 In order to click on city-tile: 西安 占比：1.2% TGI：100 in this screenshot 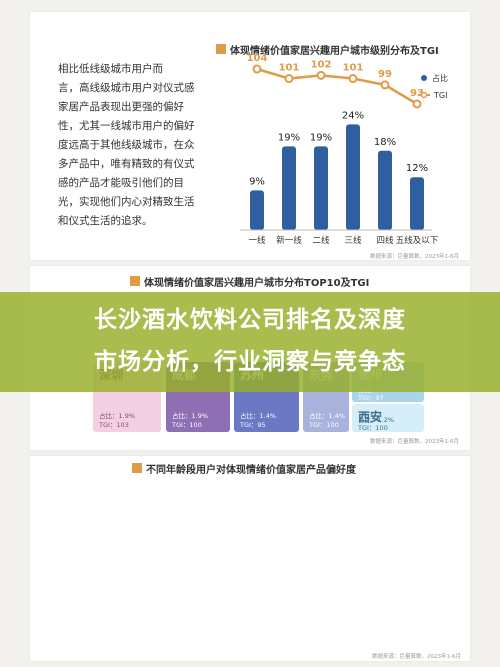, I will do `click(388, 418)`.